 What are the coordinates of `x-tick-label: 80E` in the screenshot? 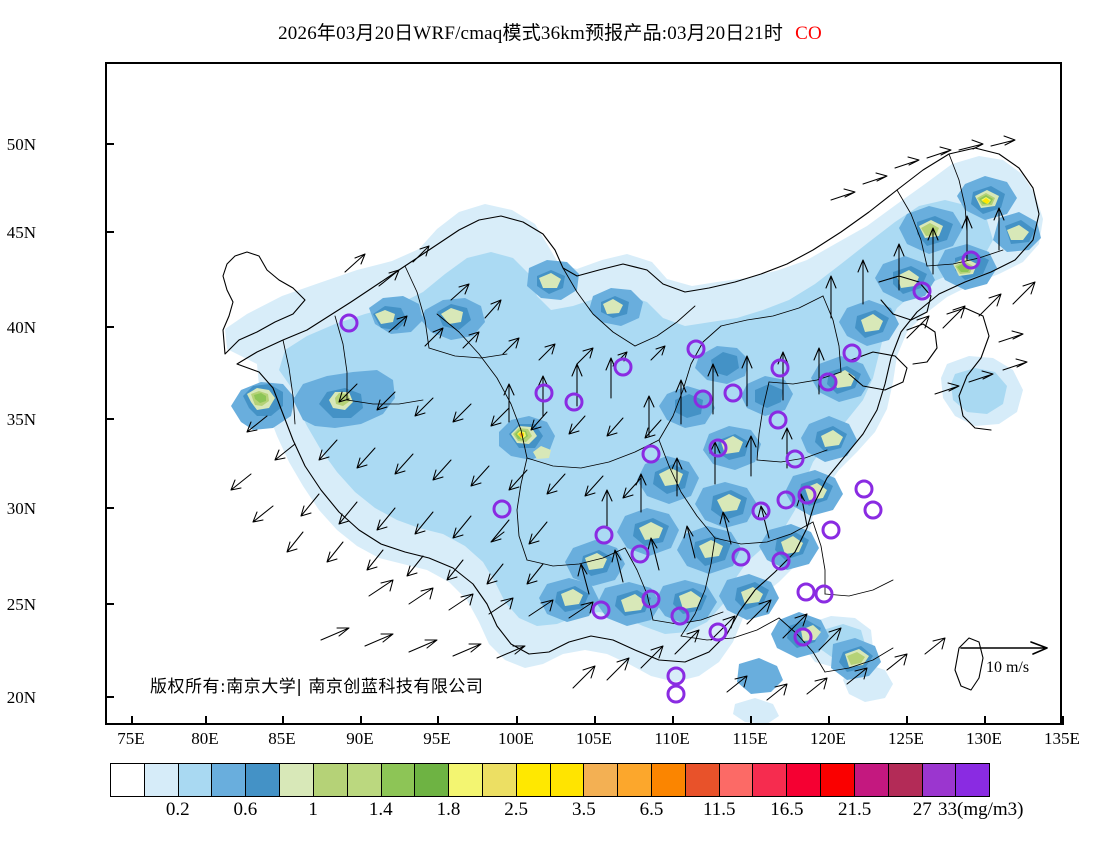 It's located at (205, 738).